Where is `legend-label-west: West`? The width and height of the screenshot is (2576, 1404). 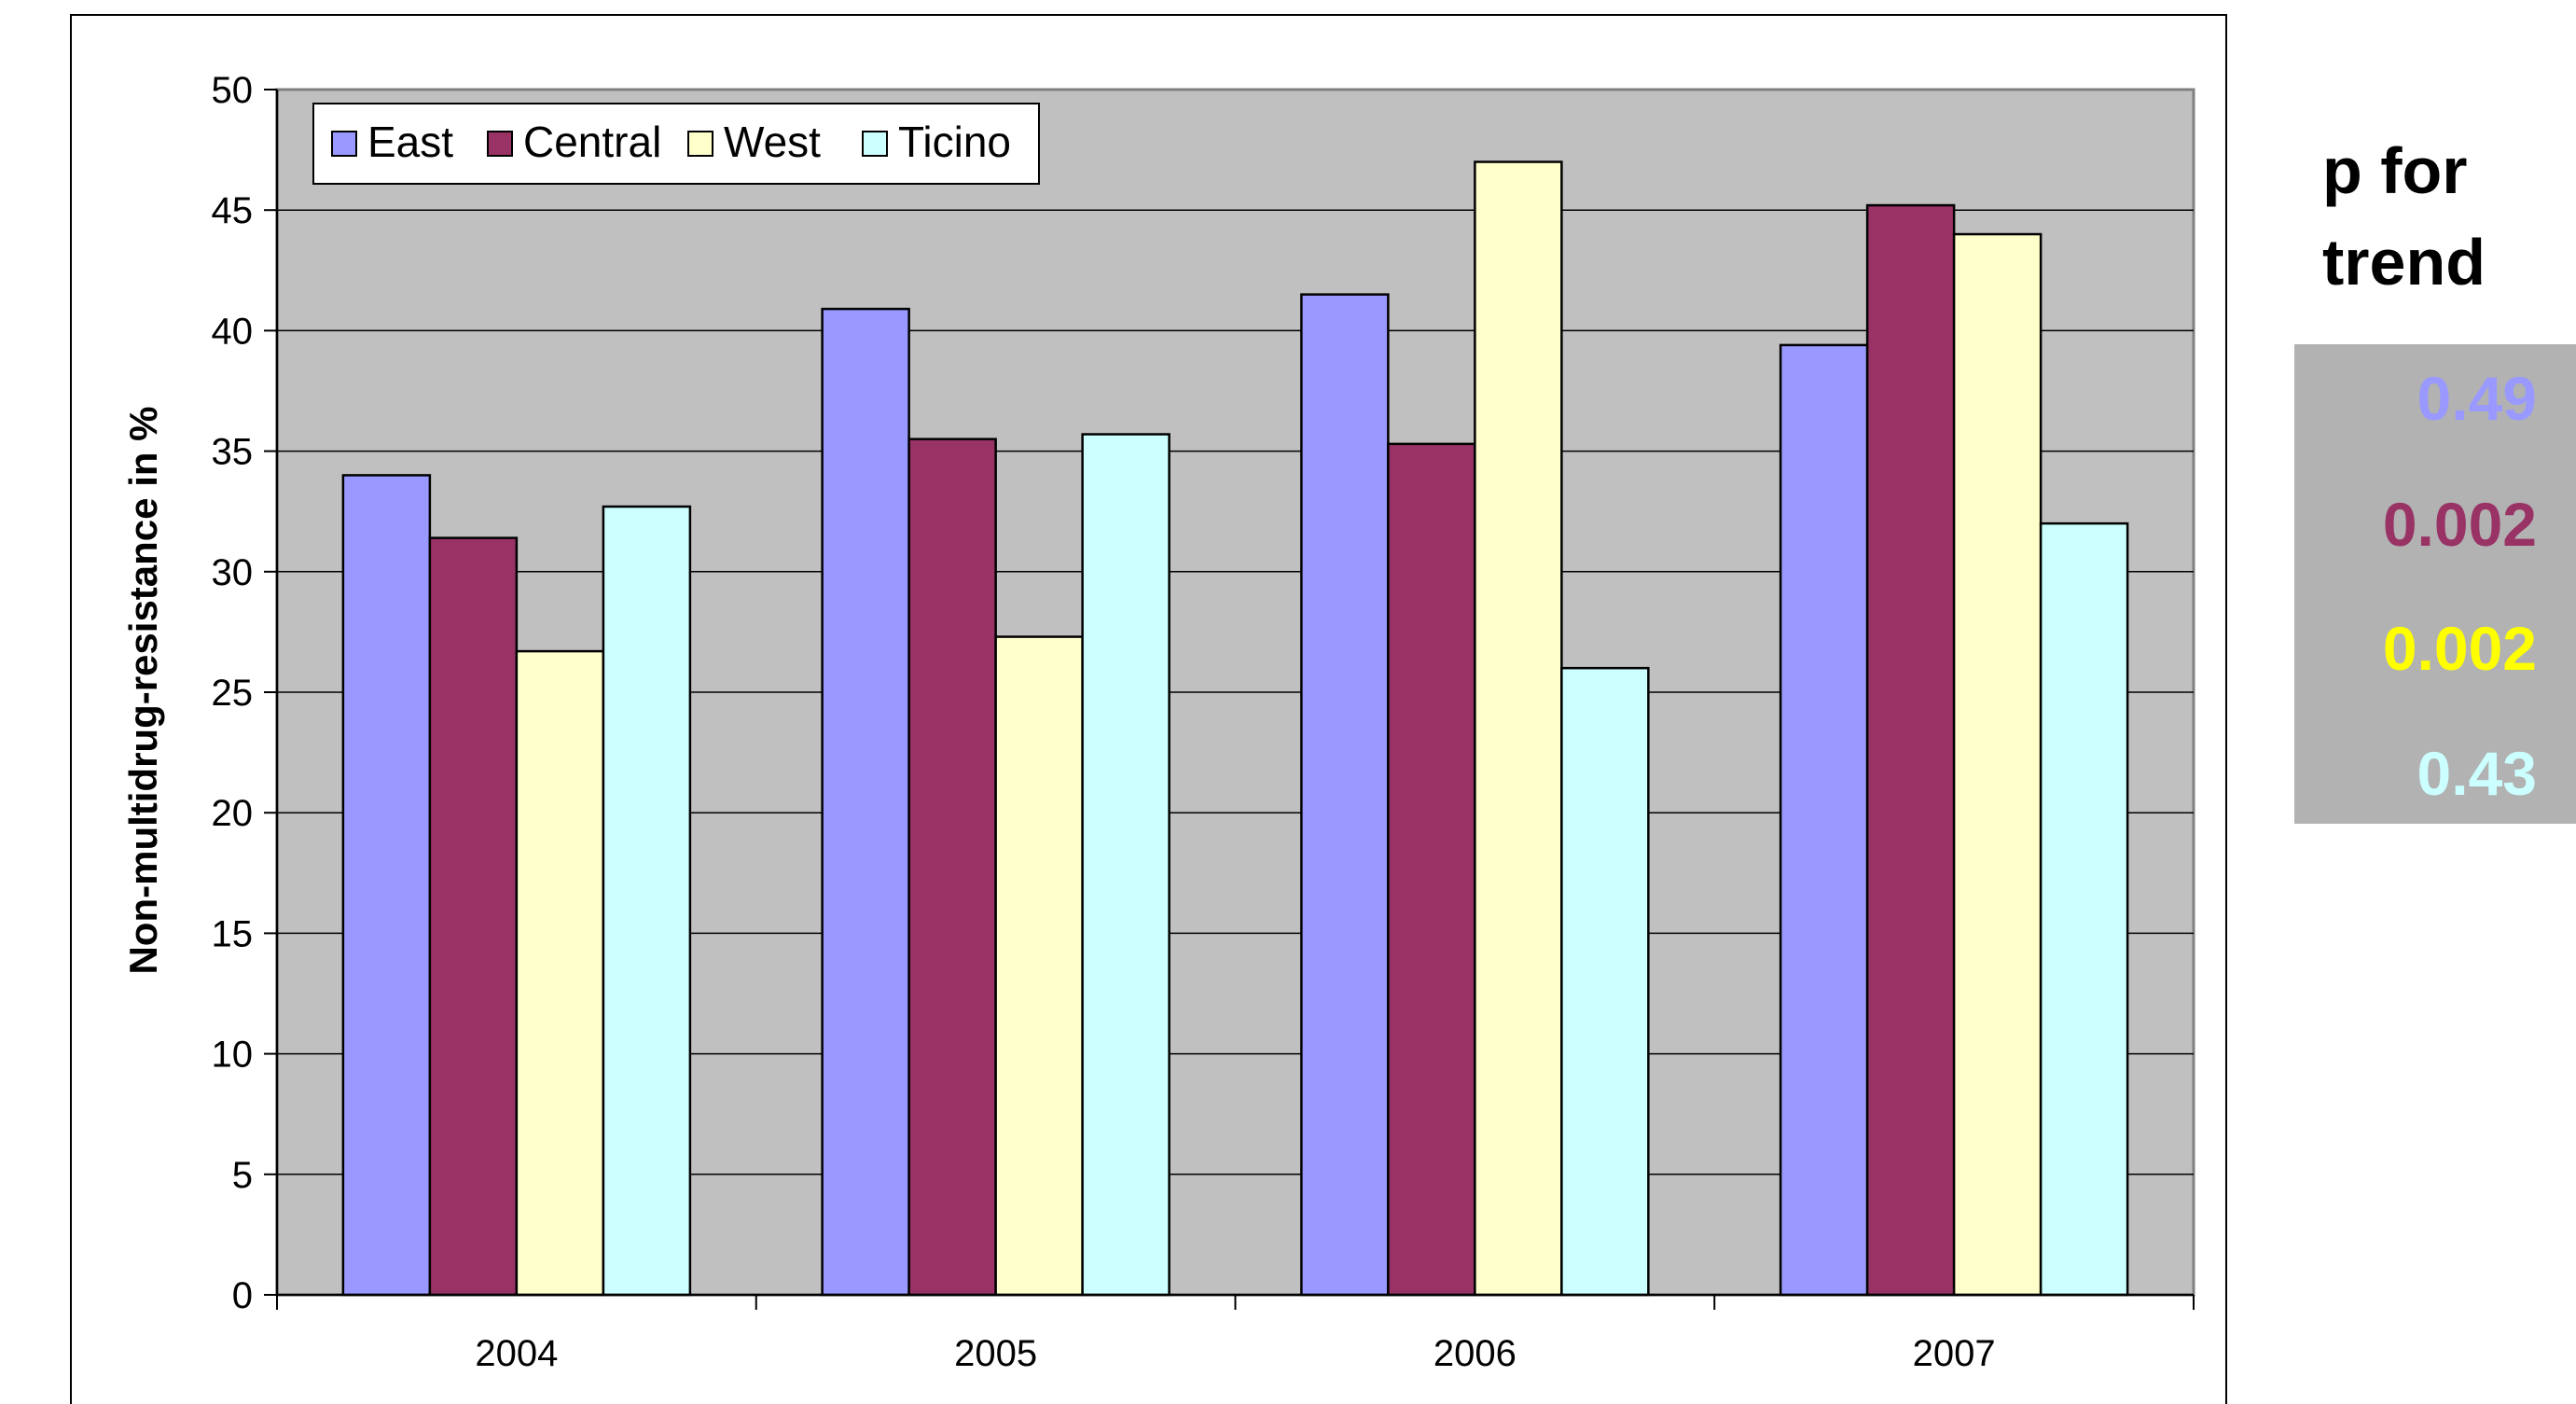
legend-label-west: West is located at coordinates (772, 142).